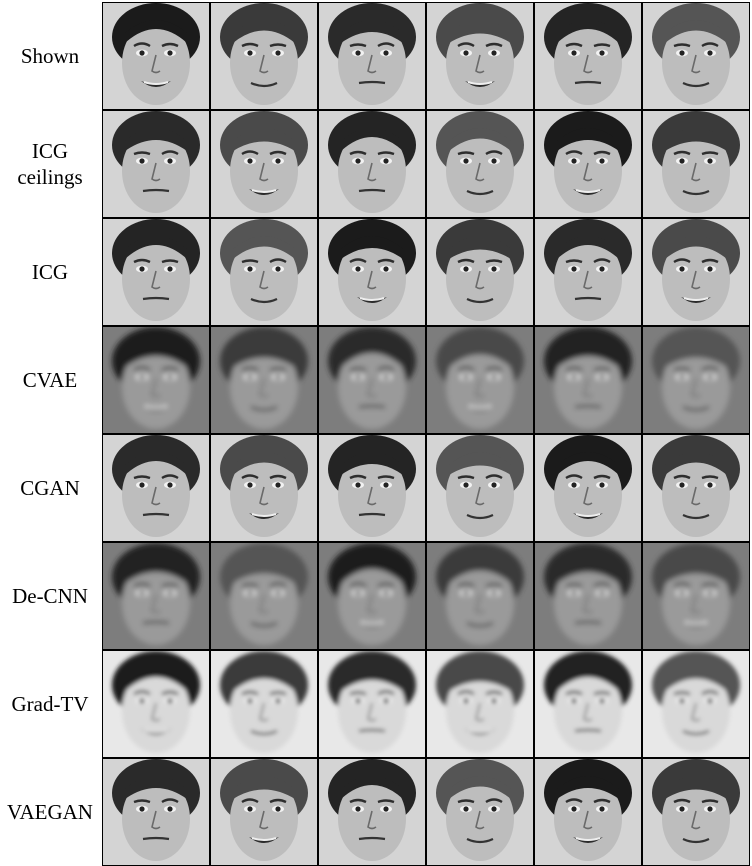 The image size is (752, 866). Describe the element at coordinates (50, 812) in the screenshot. I see `row-label: VAEGAN` at that location.